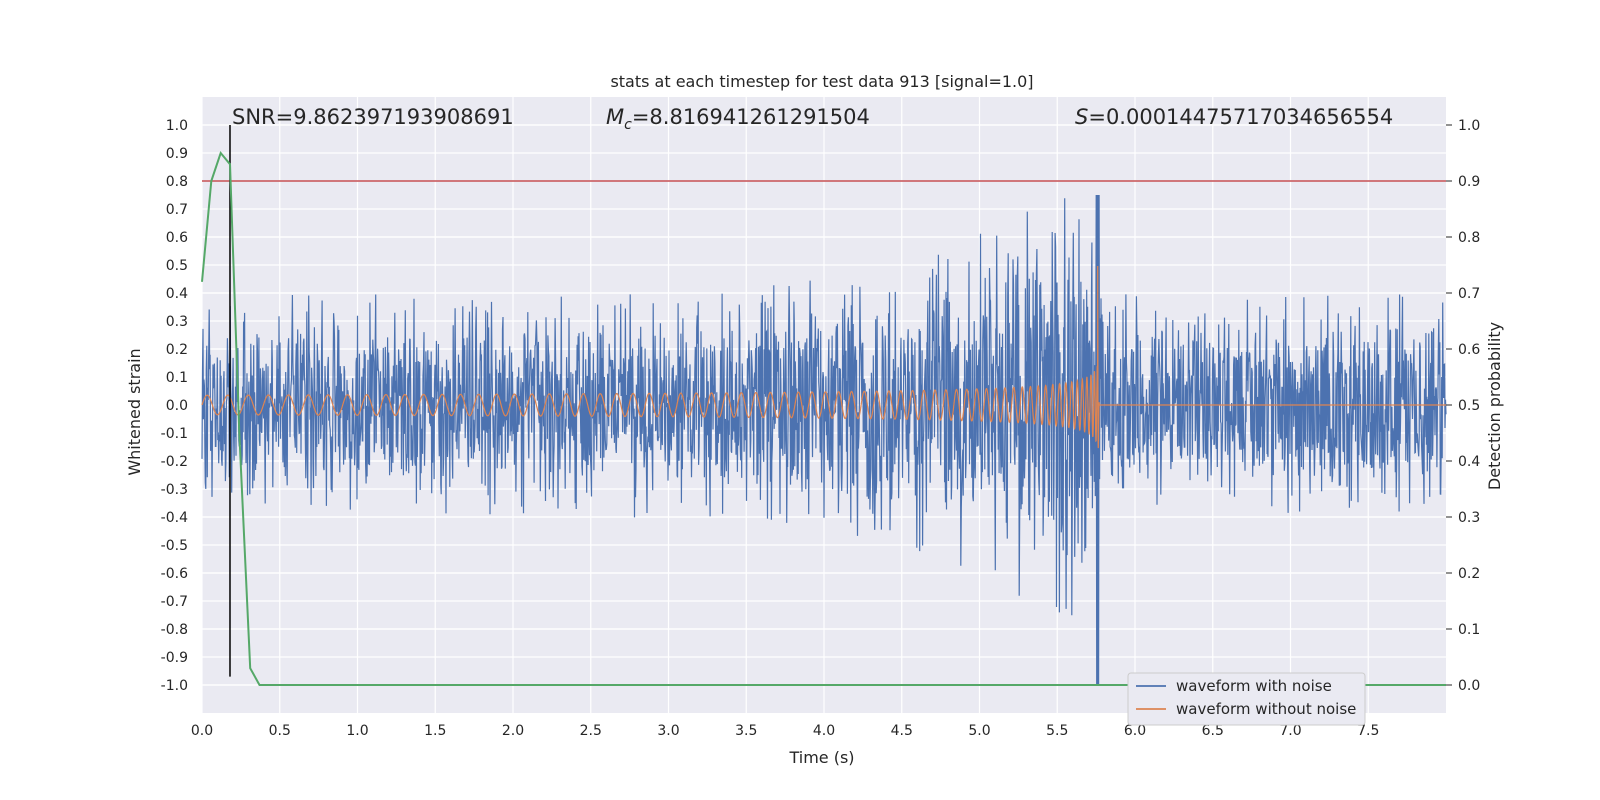 The image size is (1600, 800). What do you see at coordinates (513, 731) in the screenshot?
I see `x-tick-label: 2.0` at bounding box center [513, 731].